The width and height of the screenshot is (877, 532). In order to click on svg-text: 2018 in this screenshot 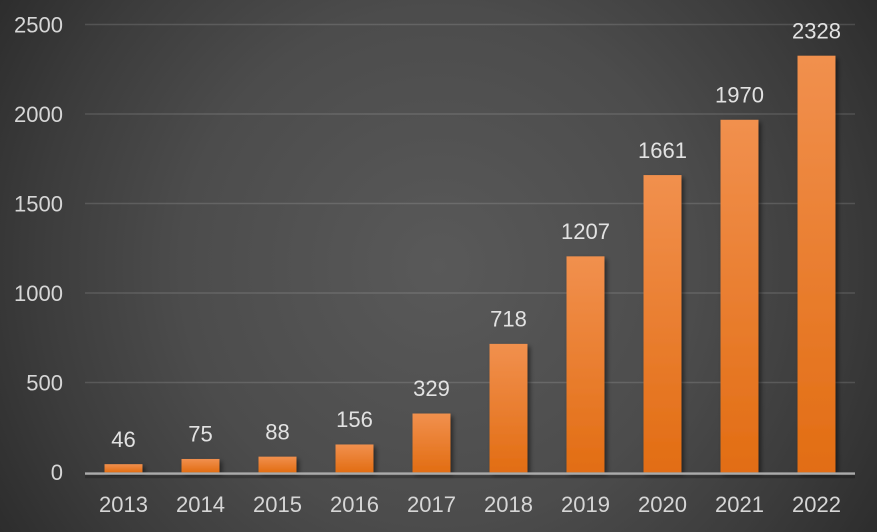, I will do `click(508, 504)`.